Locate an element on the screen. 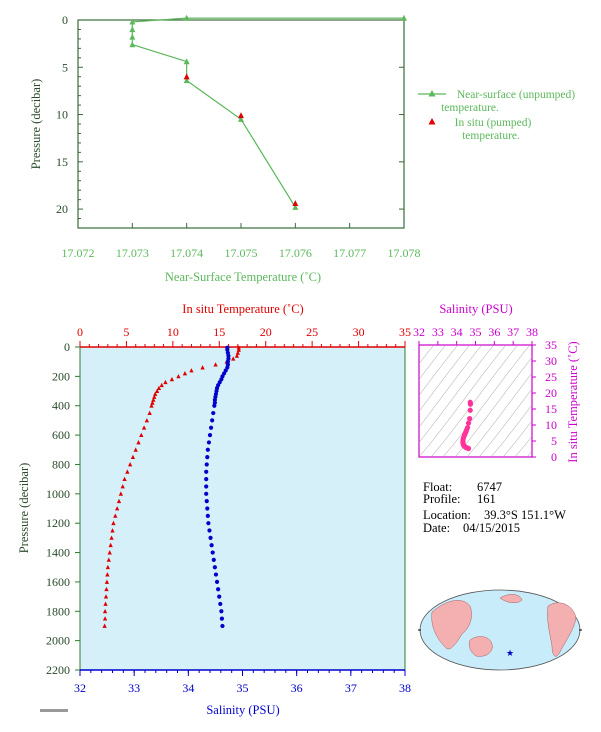 The width and height of the screenshot is (601, 732). ts-sal-tick-label: 37 is located at coordinates (513, 332).